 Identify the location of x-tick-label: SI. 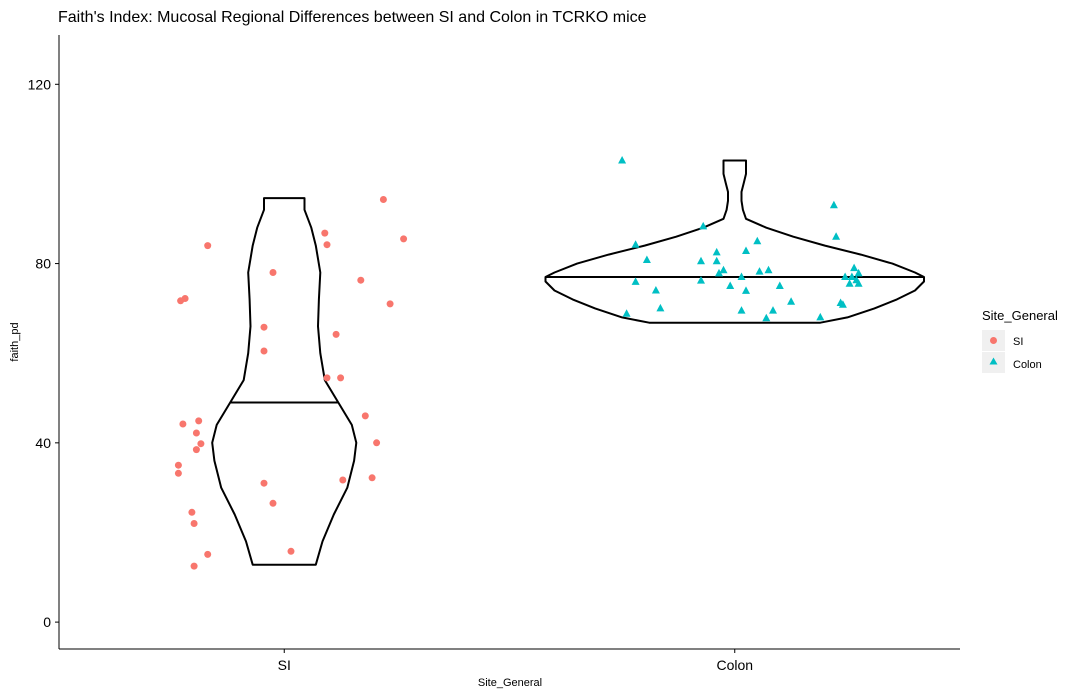
(284, 665).